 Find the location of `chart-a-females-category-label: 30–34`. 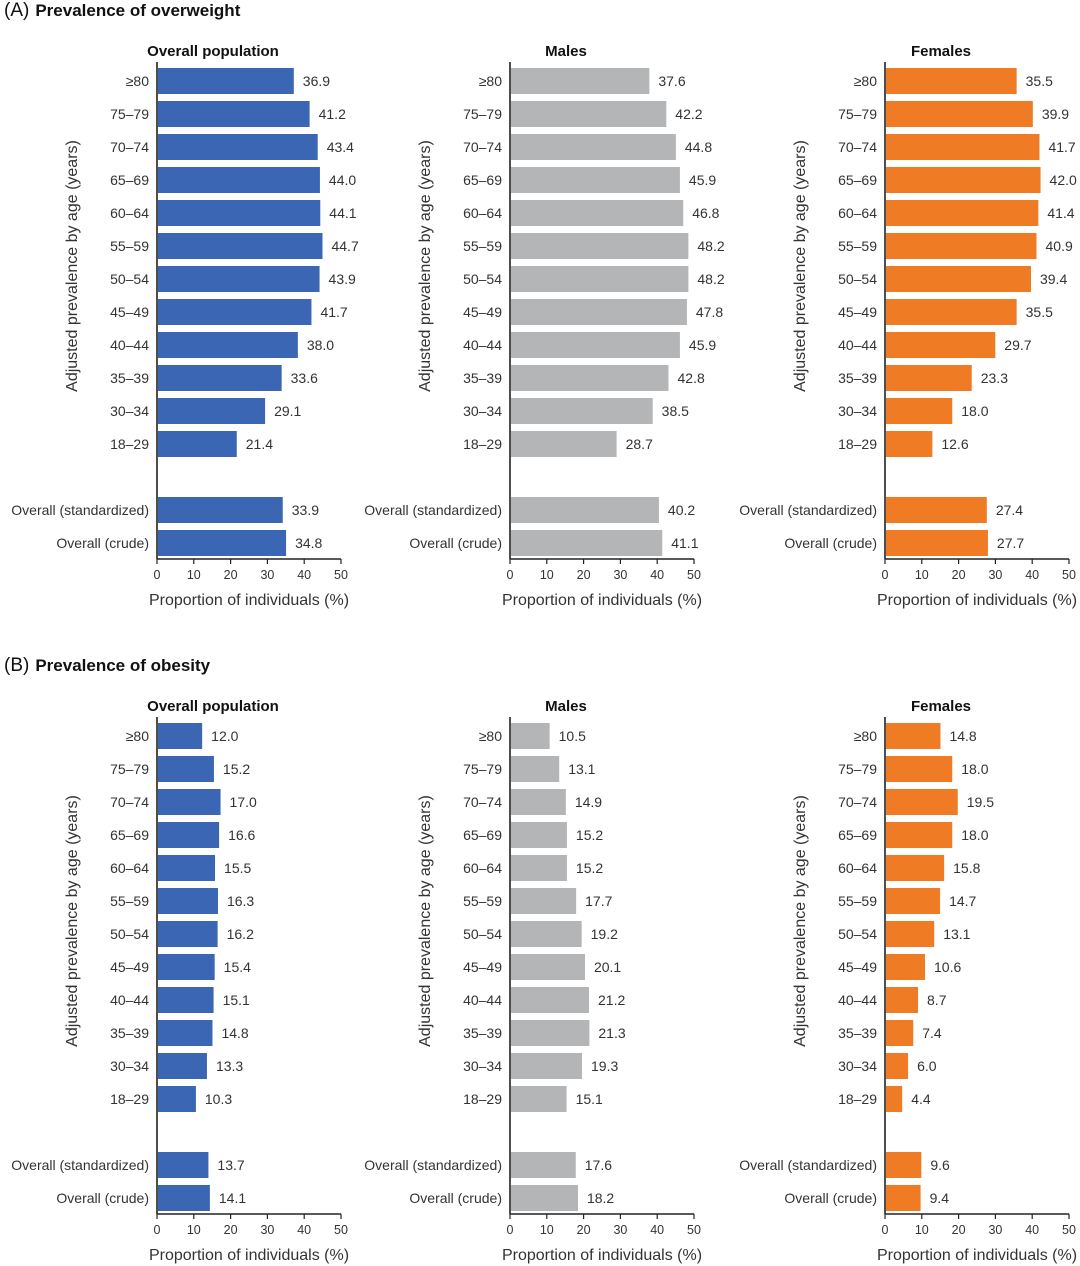

chart-a-females-category-label: 30–34 is located at coordinates (857, 411).